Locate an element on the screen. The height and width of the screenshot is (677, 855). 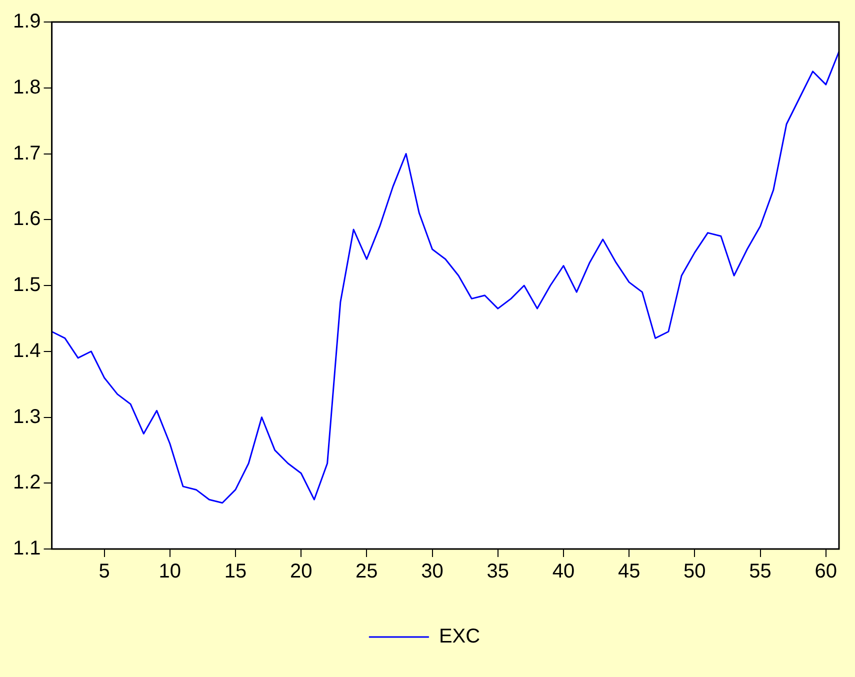
y-tick-label: 1.5 is located at coordinates (26, 285).